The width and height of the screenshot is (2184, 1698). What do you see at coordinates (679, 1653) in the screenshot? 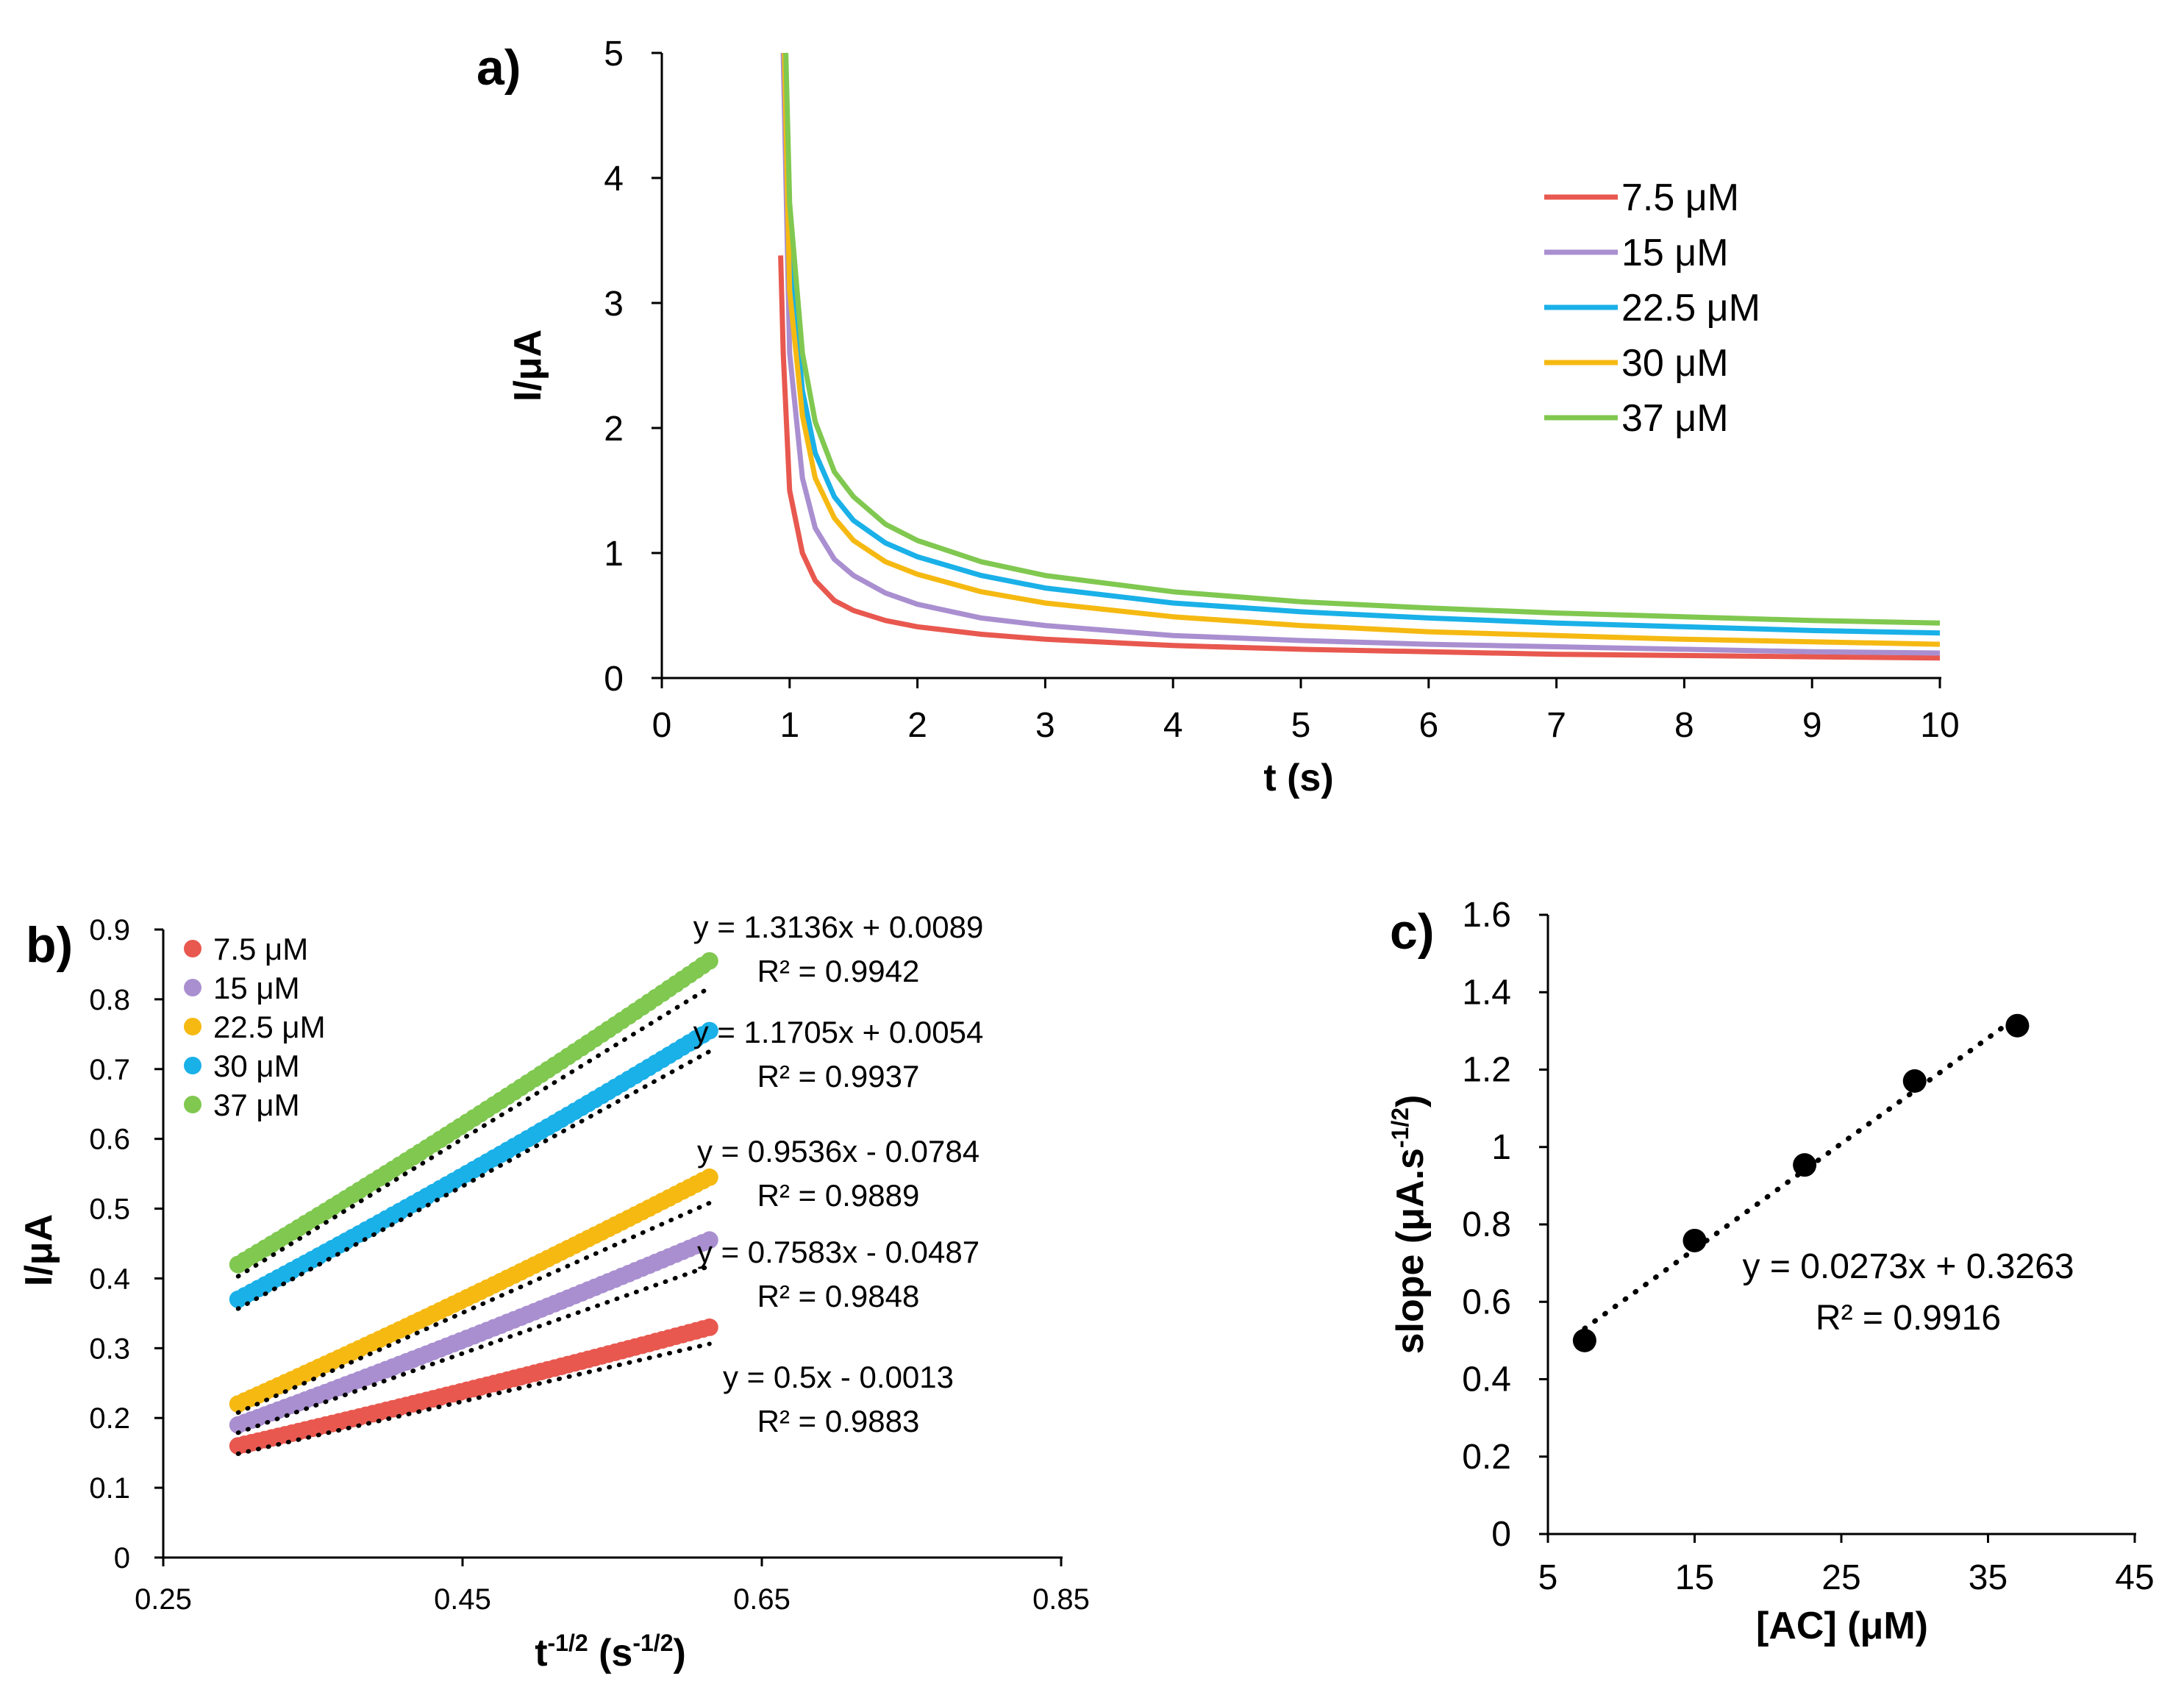
I see `panel-b-x-label-end: )` at bounding box center [679, 1653].